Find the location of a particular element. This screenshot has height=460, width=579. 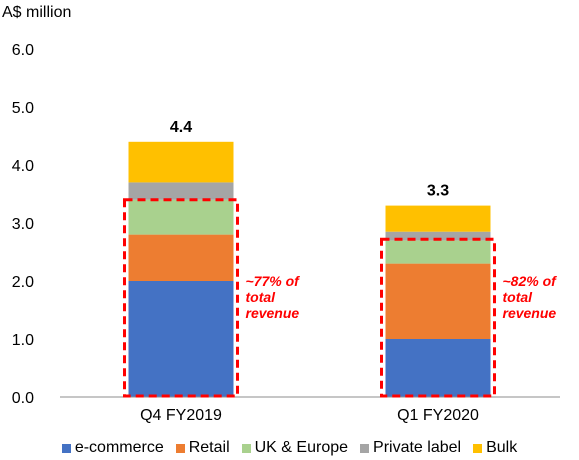

legend-item: Bulk is located at coordinates (495, 448).